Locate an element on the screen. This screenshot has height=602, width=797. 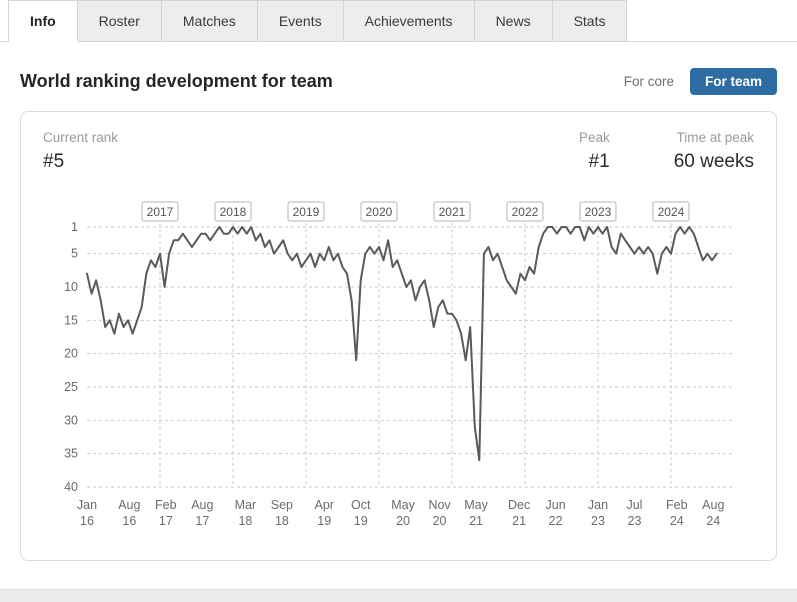
peak-label: Peak is located at coordinates (594, 137).